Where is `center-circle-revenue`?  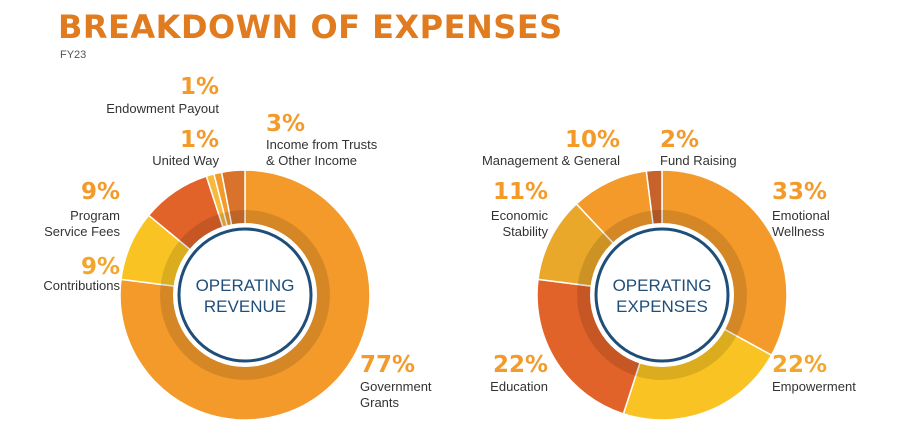 center-circle-revenue is located at coordinates (245, 295).